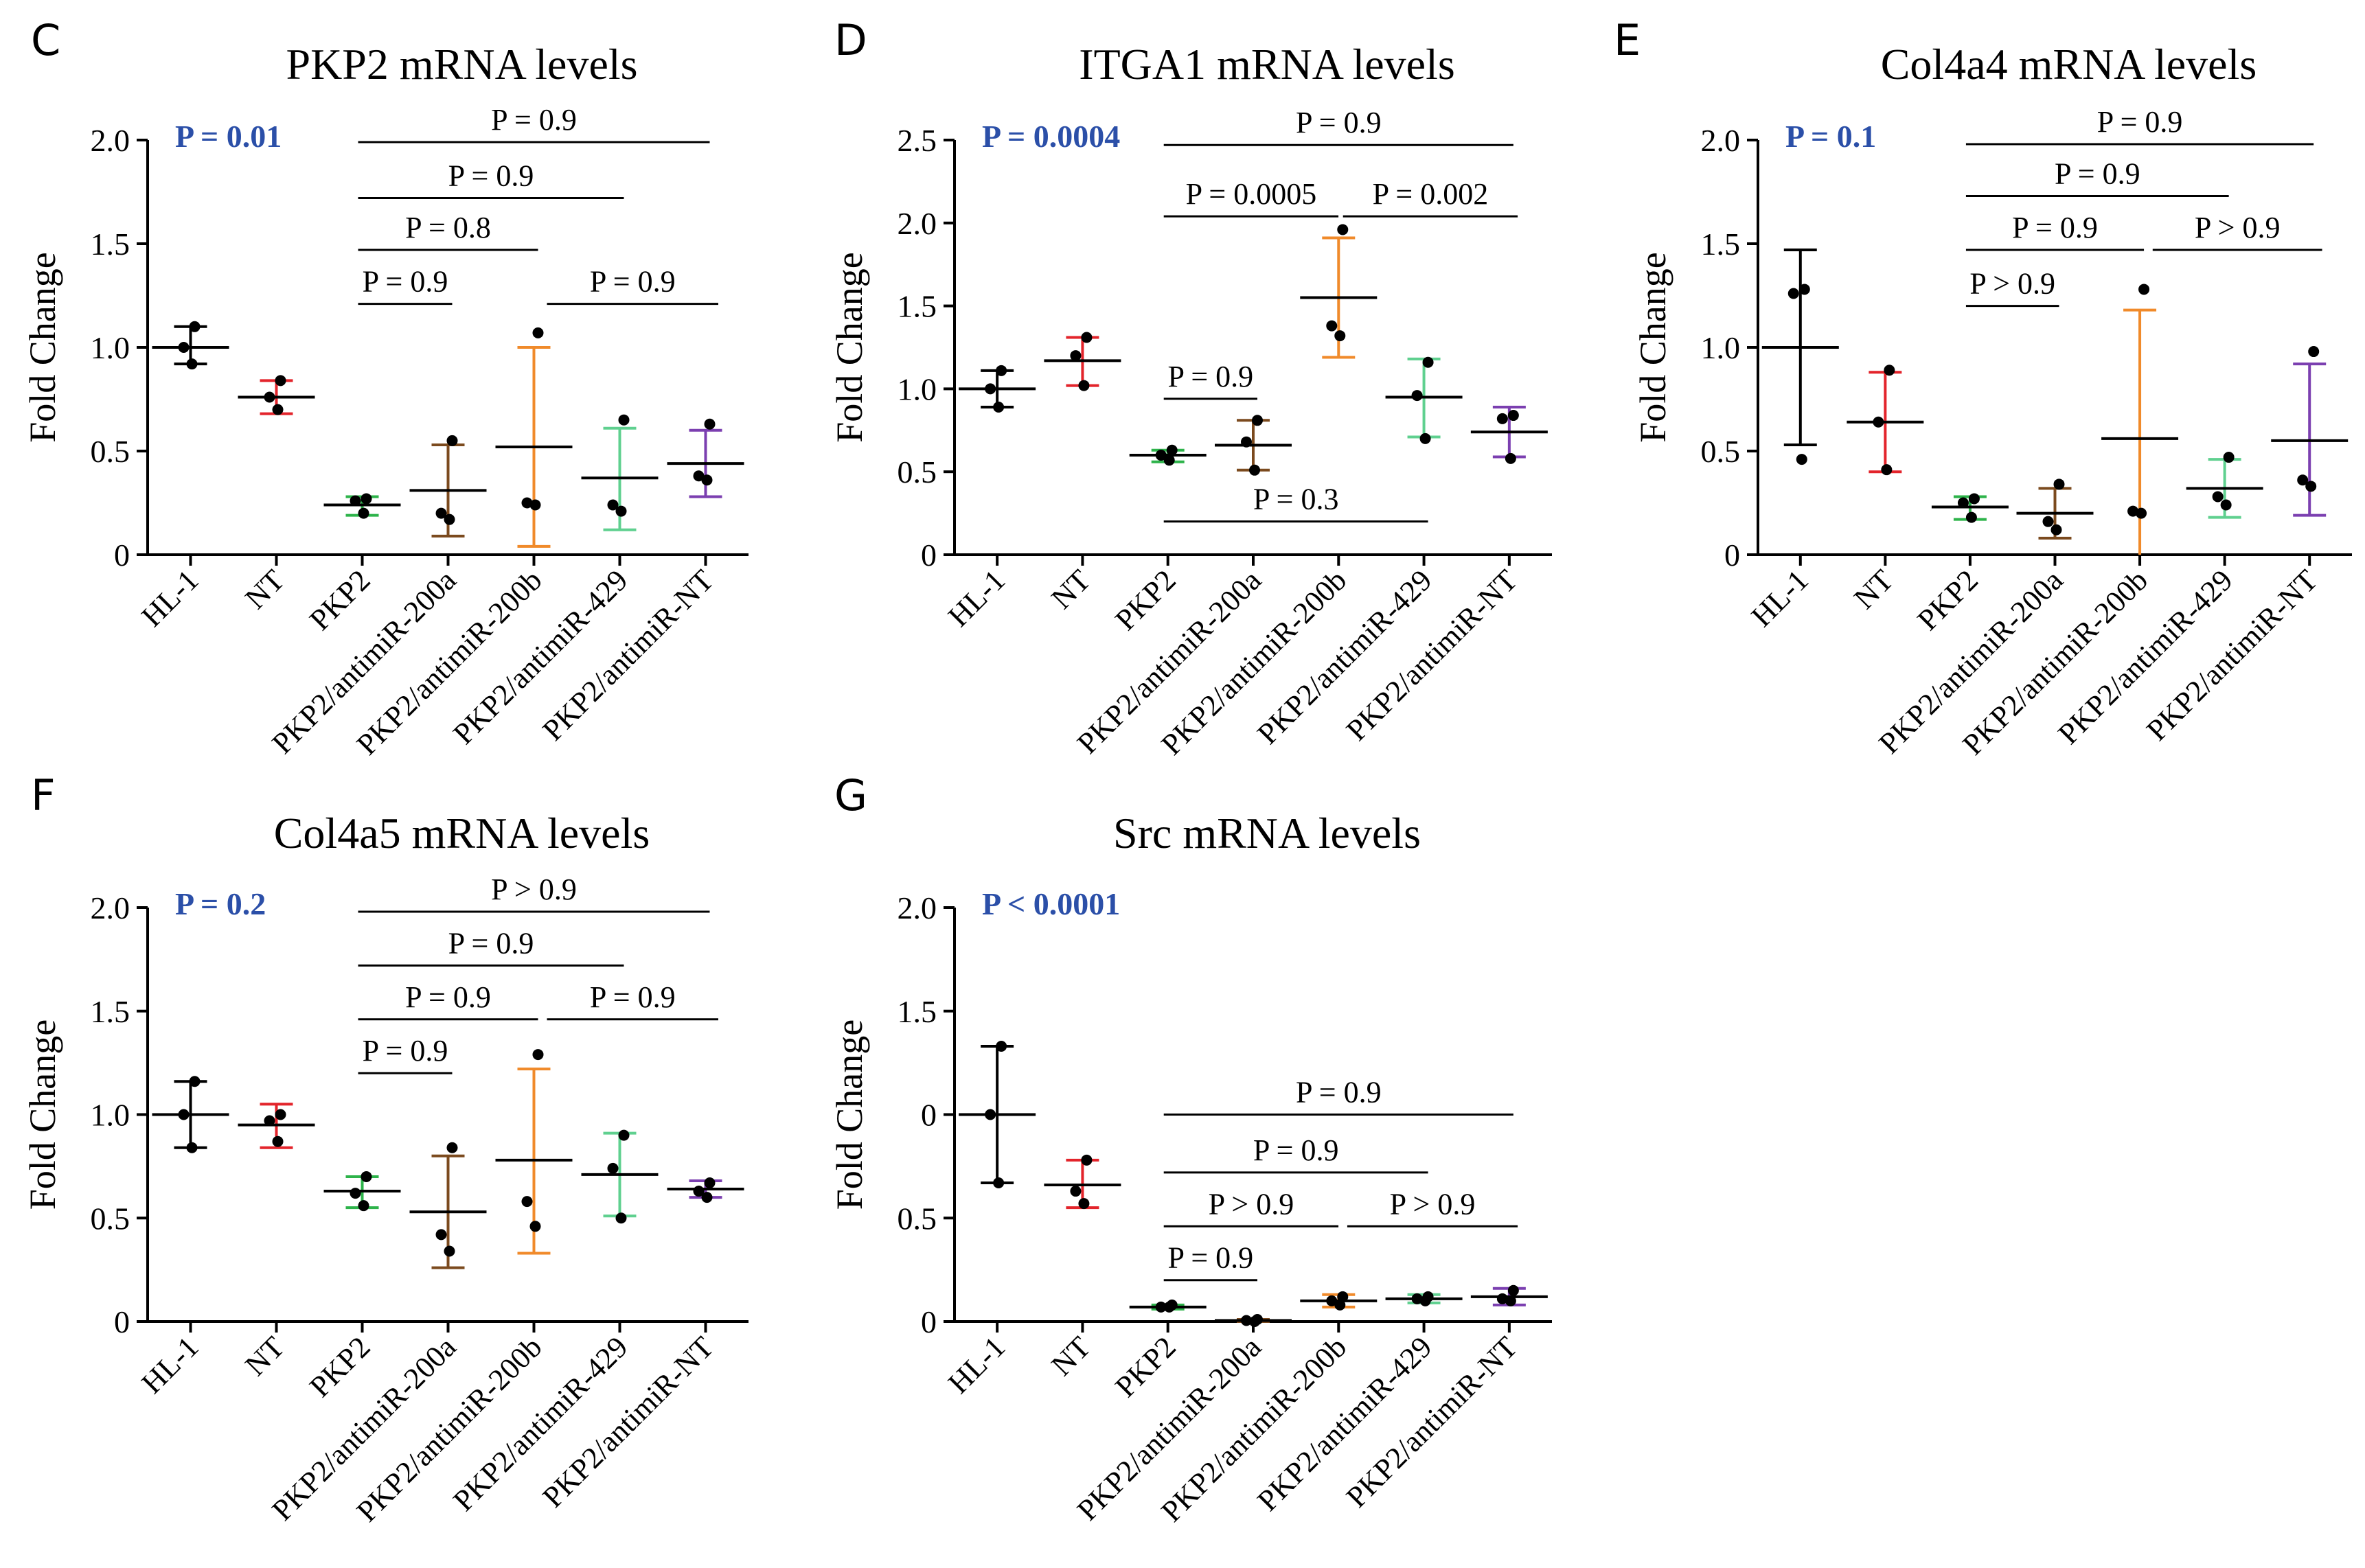 The height and width of the screenshot is (1568, 2365). I want to click on comparison-p-value: P = 0.8, so click(448, 227).